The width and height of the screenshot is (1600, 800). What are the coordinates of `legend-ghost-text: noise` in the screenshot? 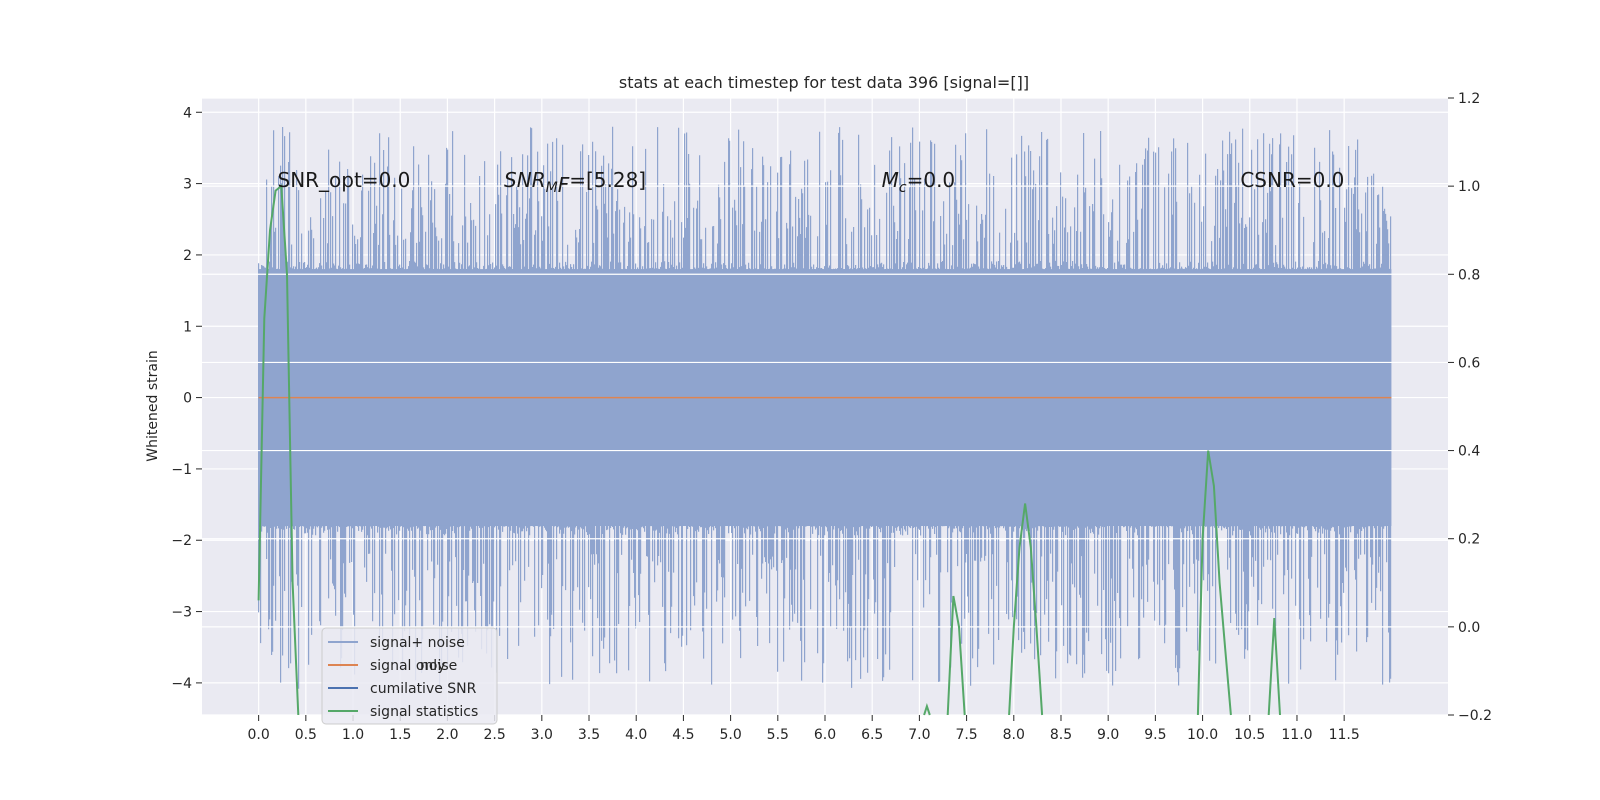 It's located at (438, 666).